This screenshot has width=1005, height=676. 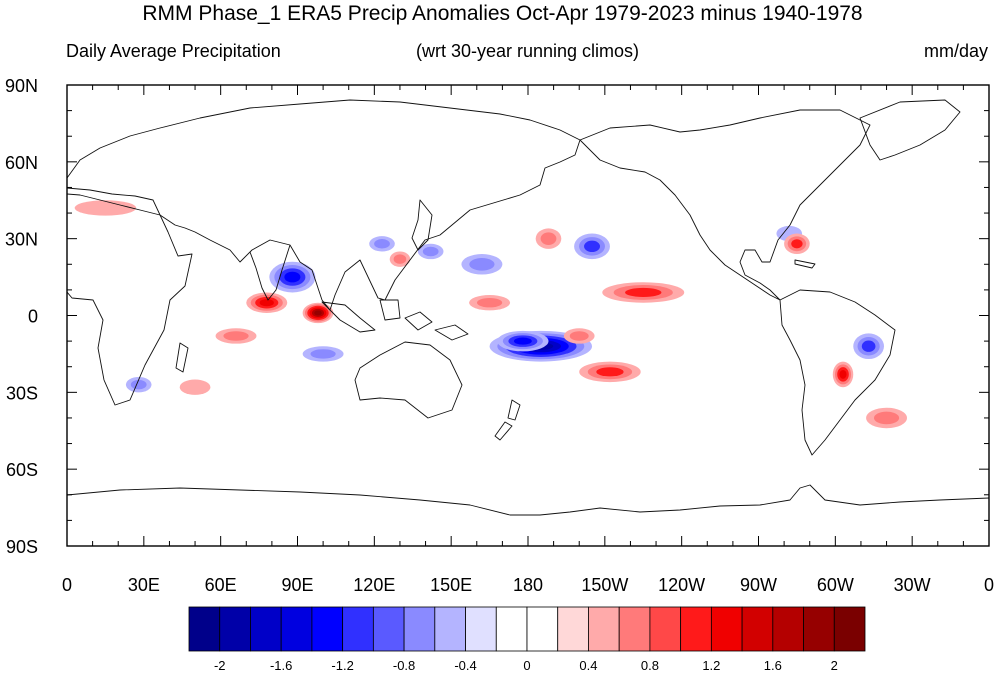 What do you see at coordinates (528, 585) in the screenshot?
I see `longitude-labels: 0 30E 60E 90E 120E 150E 180 150W 120W 90W 60W 30W 0` at bounding box center [528, 585].